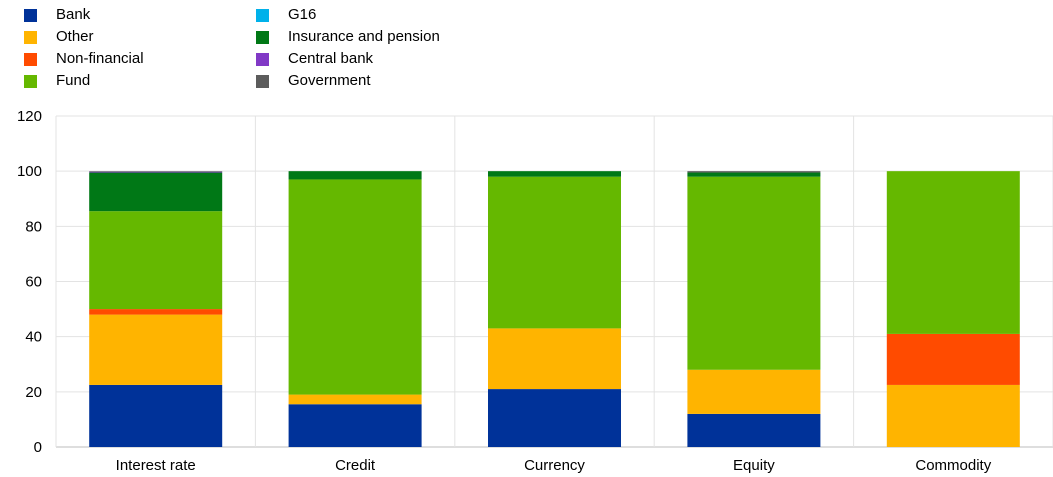 This screenshot has height=477, width=1053. What do you see at coordinates (33, 392) in the screenshot?
I see `y-tick-label: 20` at bounding box center [33, 392].